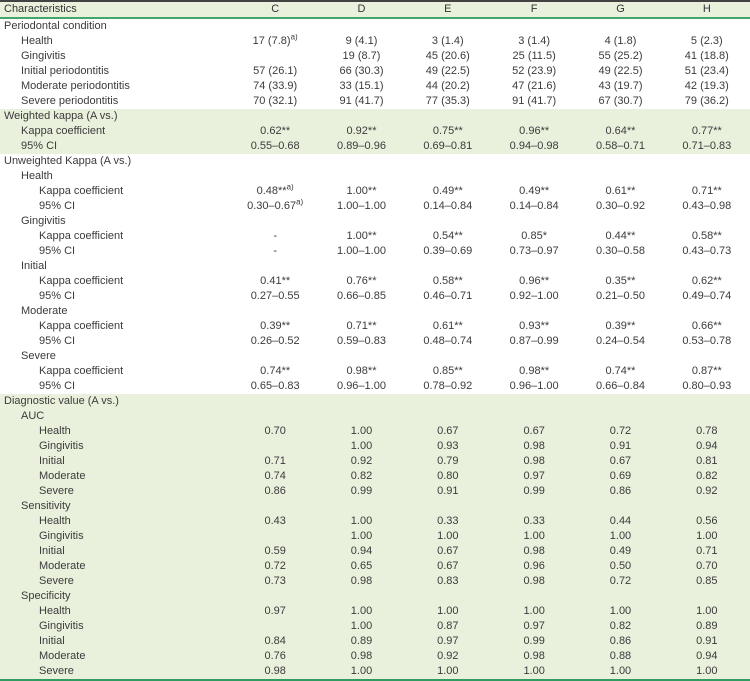 Image resolution: width=750 pixels, height=681 pixels. What do you see at coordinates (620, 566) in the screenshot?
I see `cell-value: 0.50` at bounding box center [620, 566].